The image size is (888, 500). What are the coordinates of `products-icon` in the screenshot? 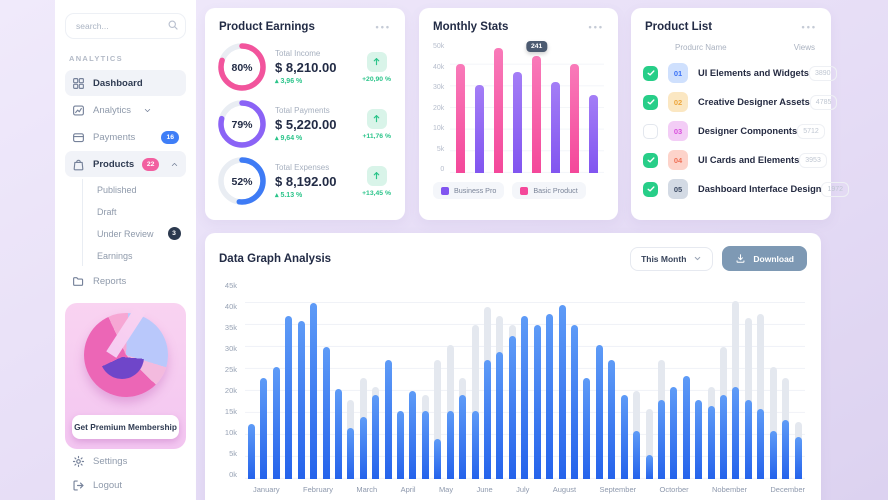 It's located at (78, 164).